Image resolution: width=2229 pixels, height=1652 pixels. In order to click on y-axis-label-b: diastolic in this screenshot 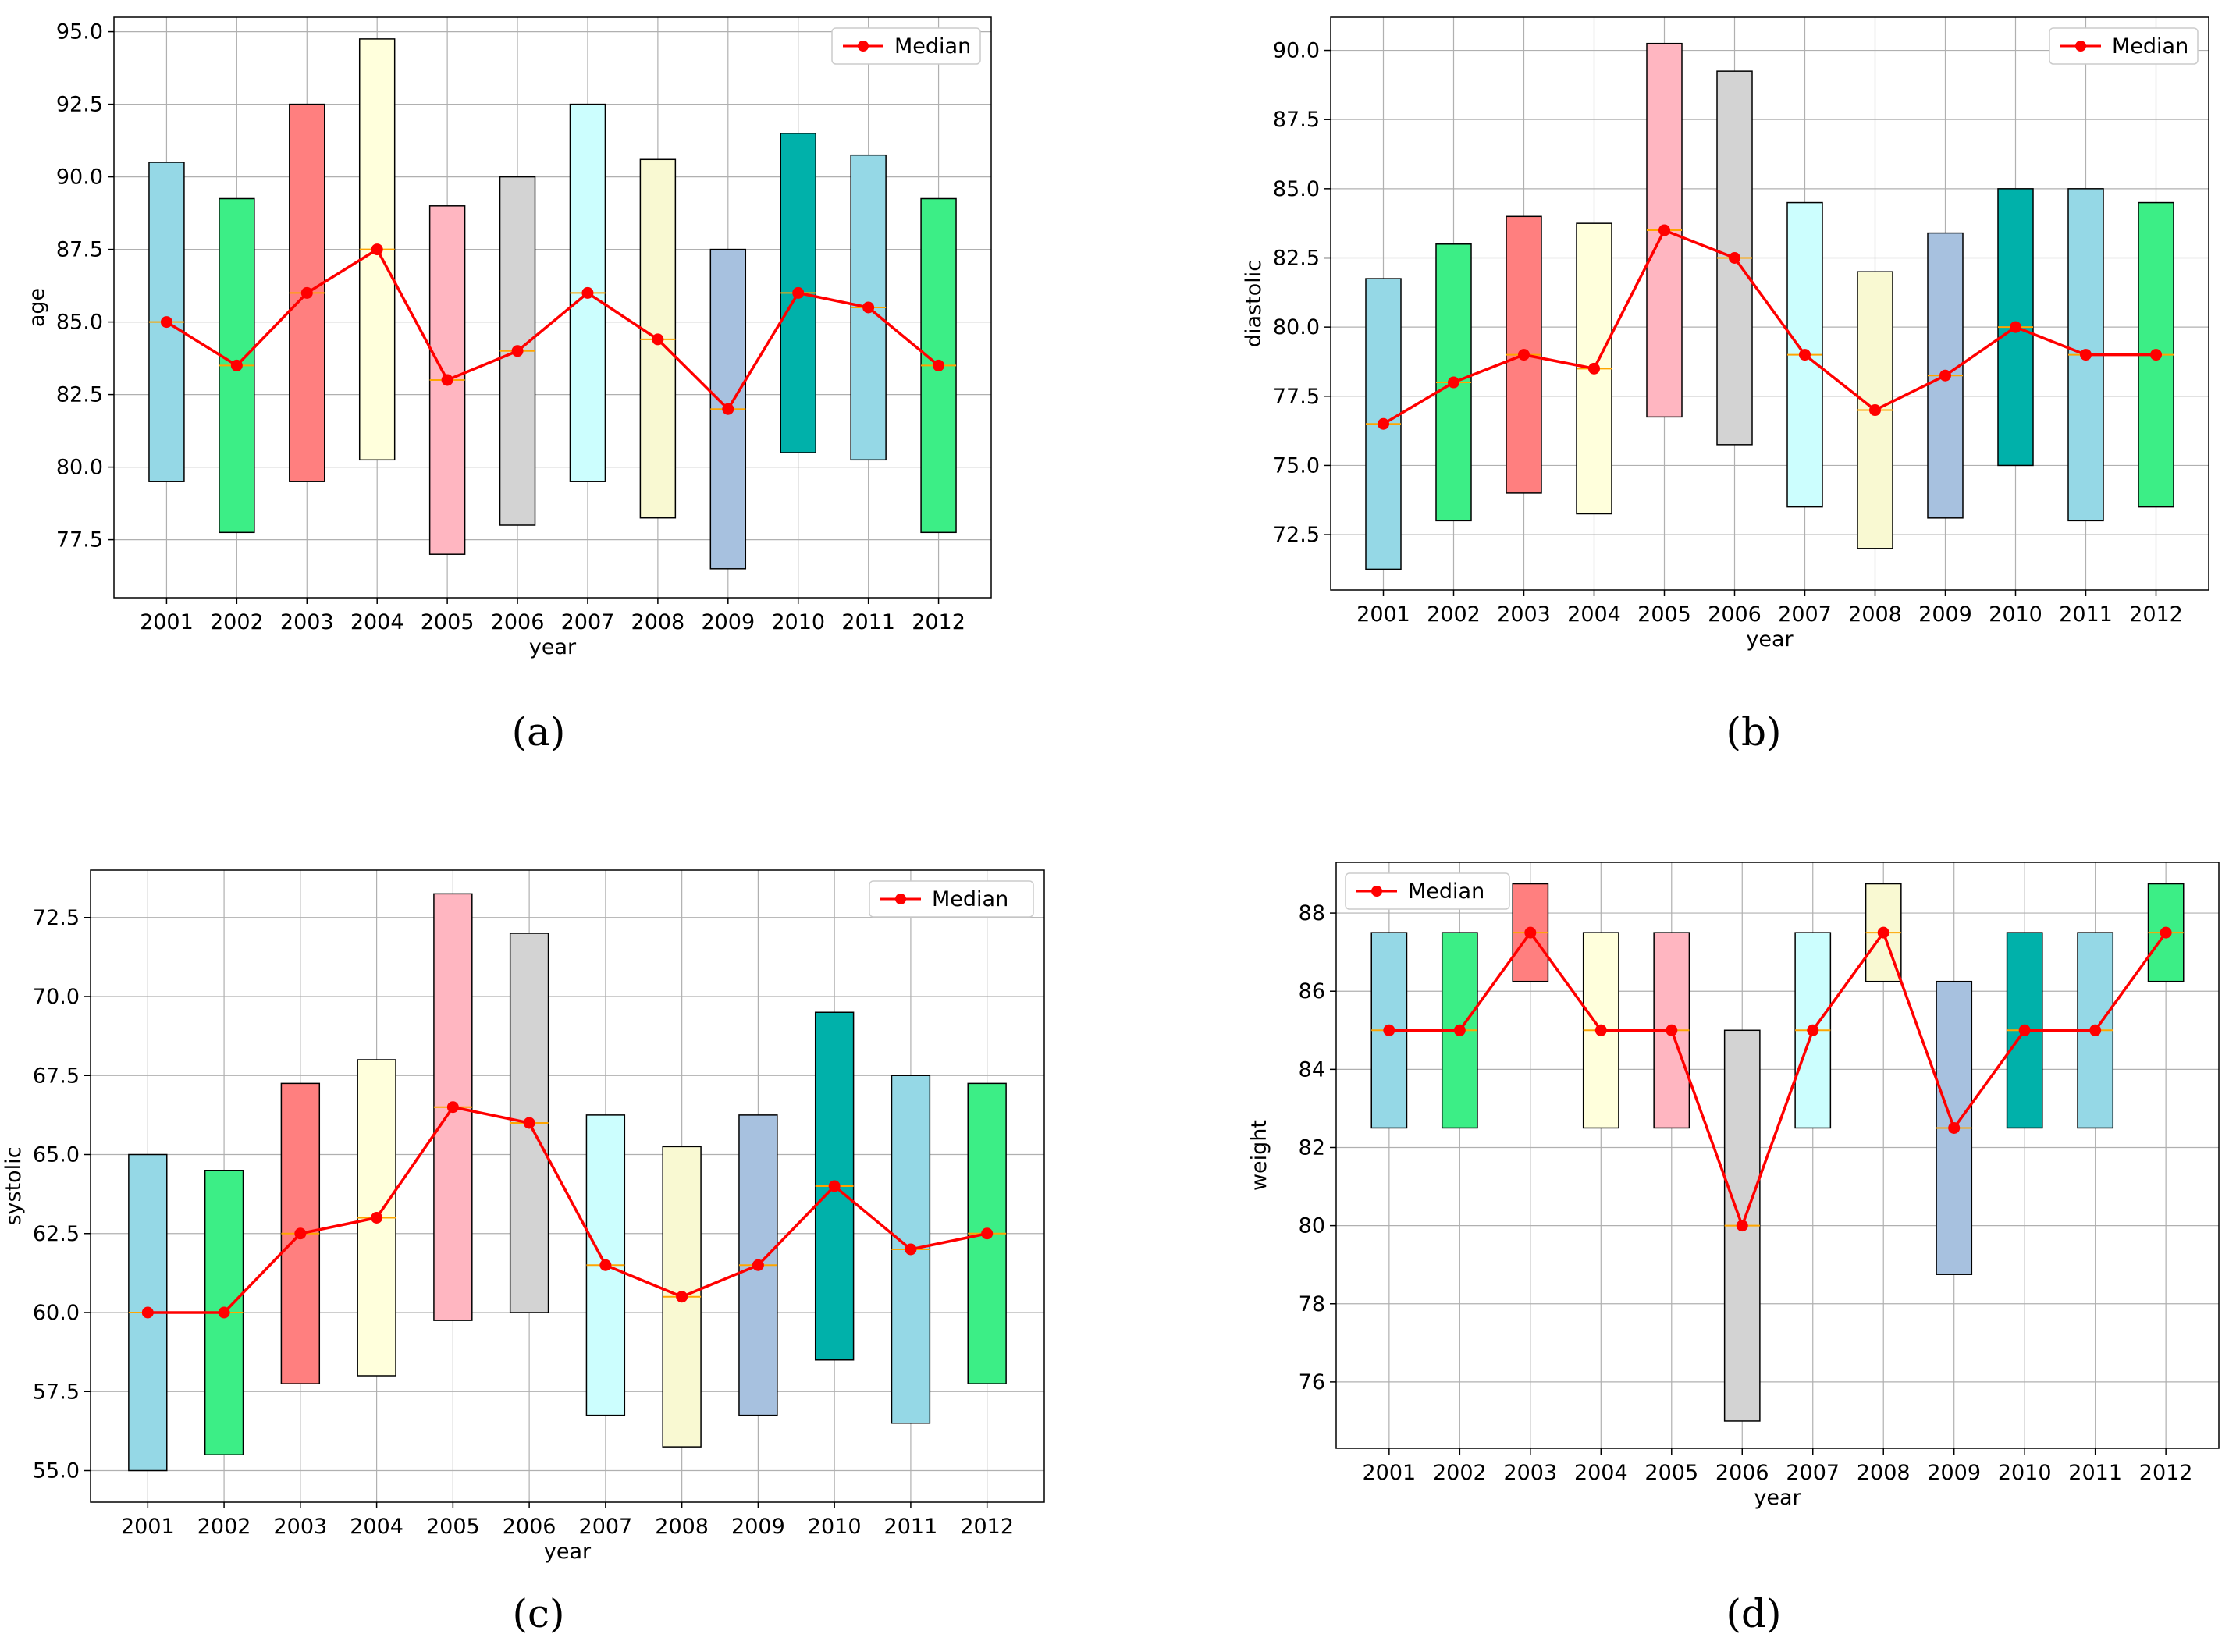, I will do `click(1254, 304)`.